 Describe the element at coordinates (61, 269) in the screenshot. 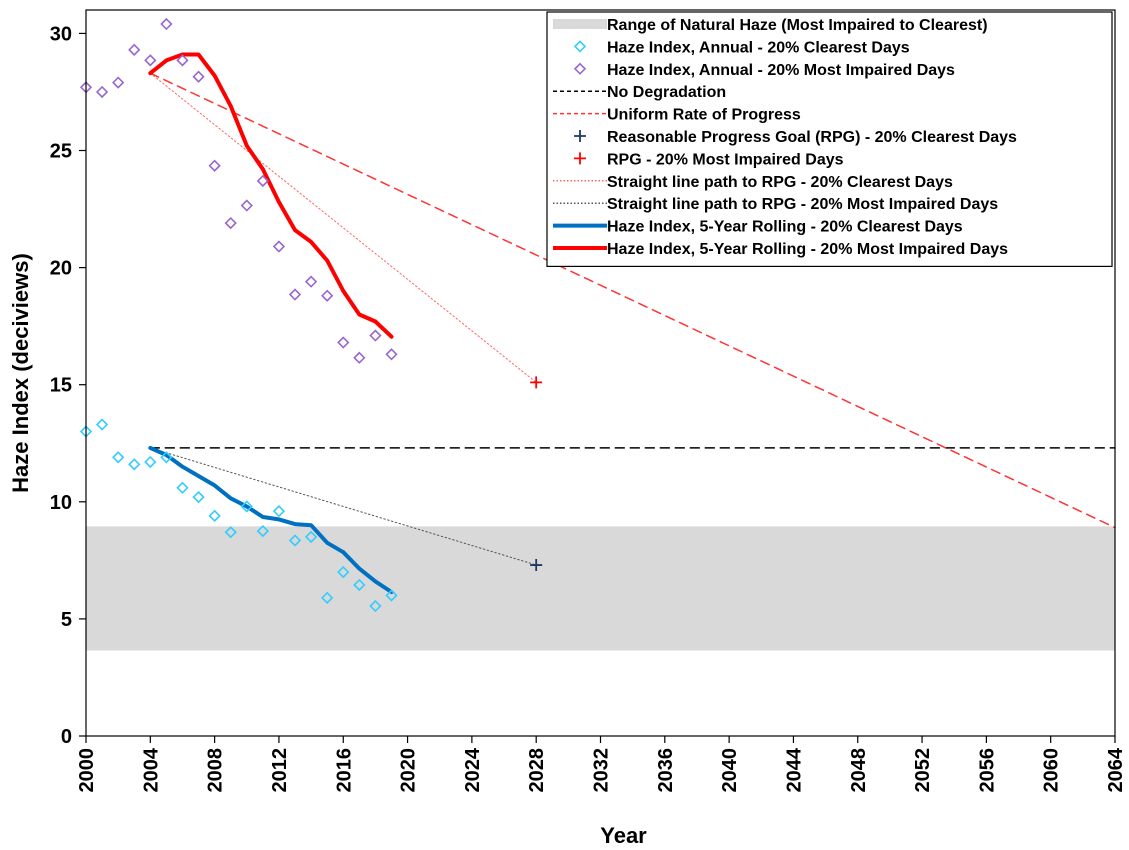

I see `y-tick-label-20: 20` at that location.